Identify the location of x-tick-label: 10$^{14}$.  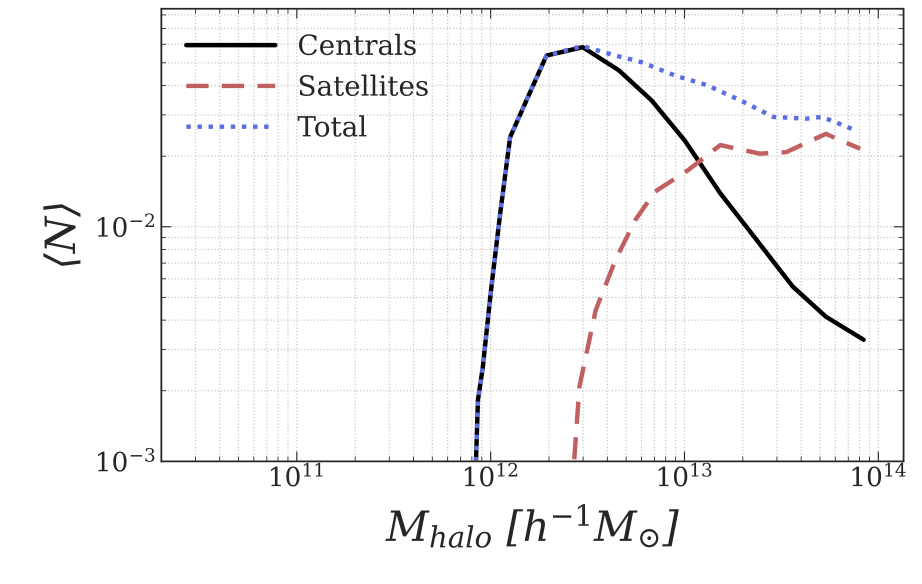
(879, 474).